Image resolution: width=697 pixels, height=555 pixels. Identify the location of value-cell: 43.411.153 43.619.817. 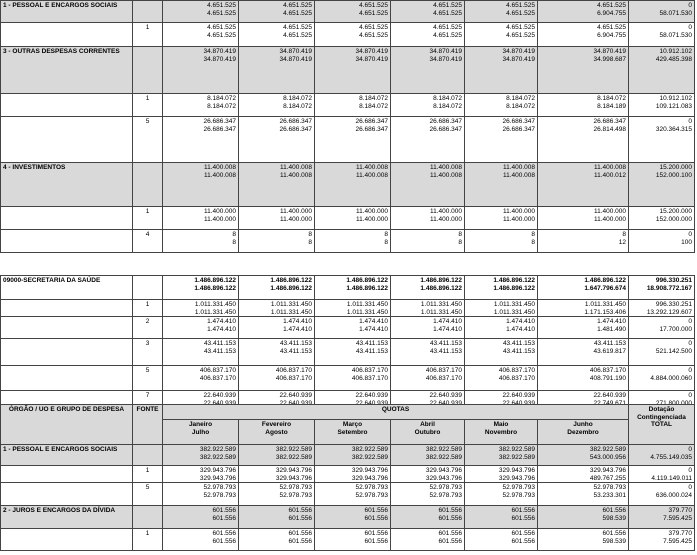
(583, 352).